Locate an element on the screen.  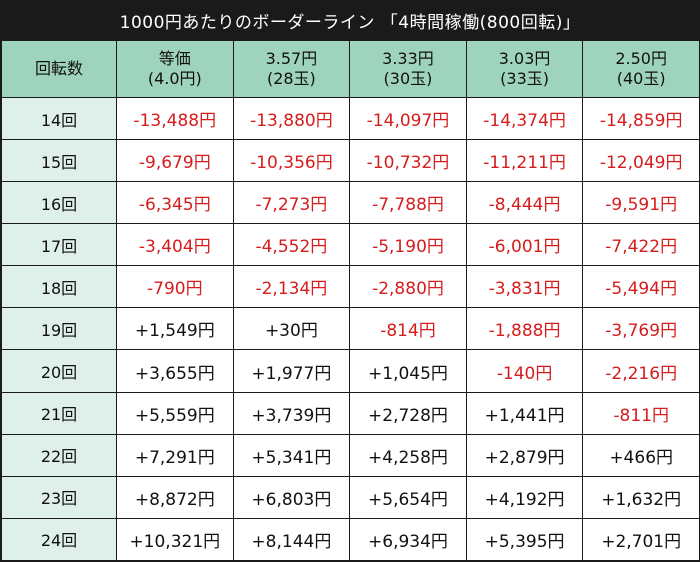
value-cell: +7,291円 is located at coordinates (175, 455).